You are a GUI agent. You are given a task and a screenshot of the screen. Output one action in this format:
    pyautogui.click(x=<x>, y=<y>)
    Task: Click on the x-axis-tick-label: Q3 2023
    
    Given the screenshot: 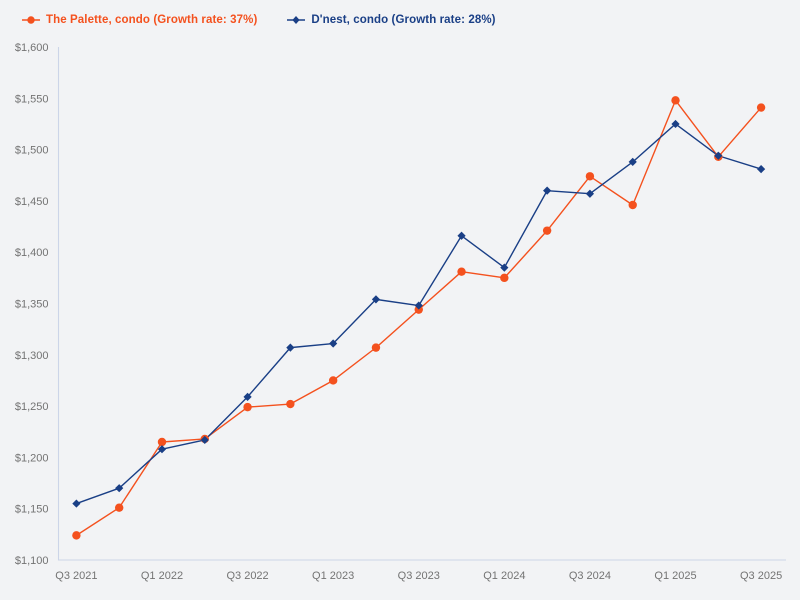 What is the action you would take?
    pyautogui.click(x=419, y=576)
    